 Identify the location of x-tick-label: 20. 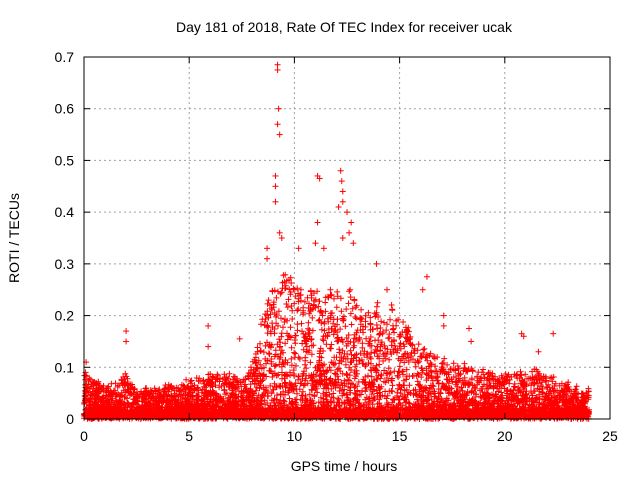
(505, 436).